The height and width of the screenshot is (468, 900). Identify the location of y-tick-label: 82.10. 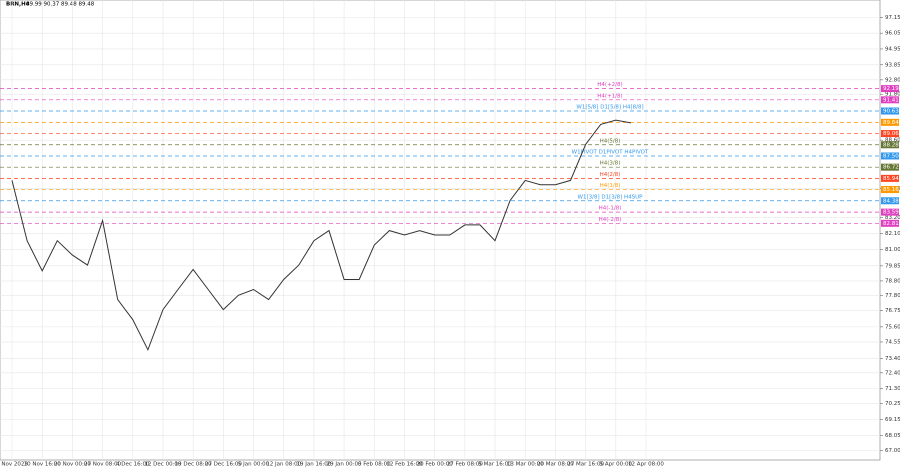
(892, 234).